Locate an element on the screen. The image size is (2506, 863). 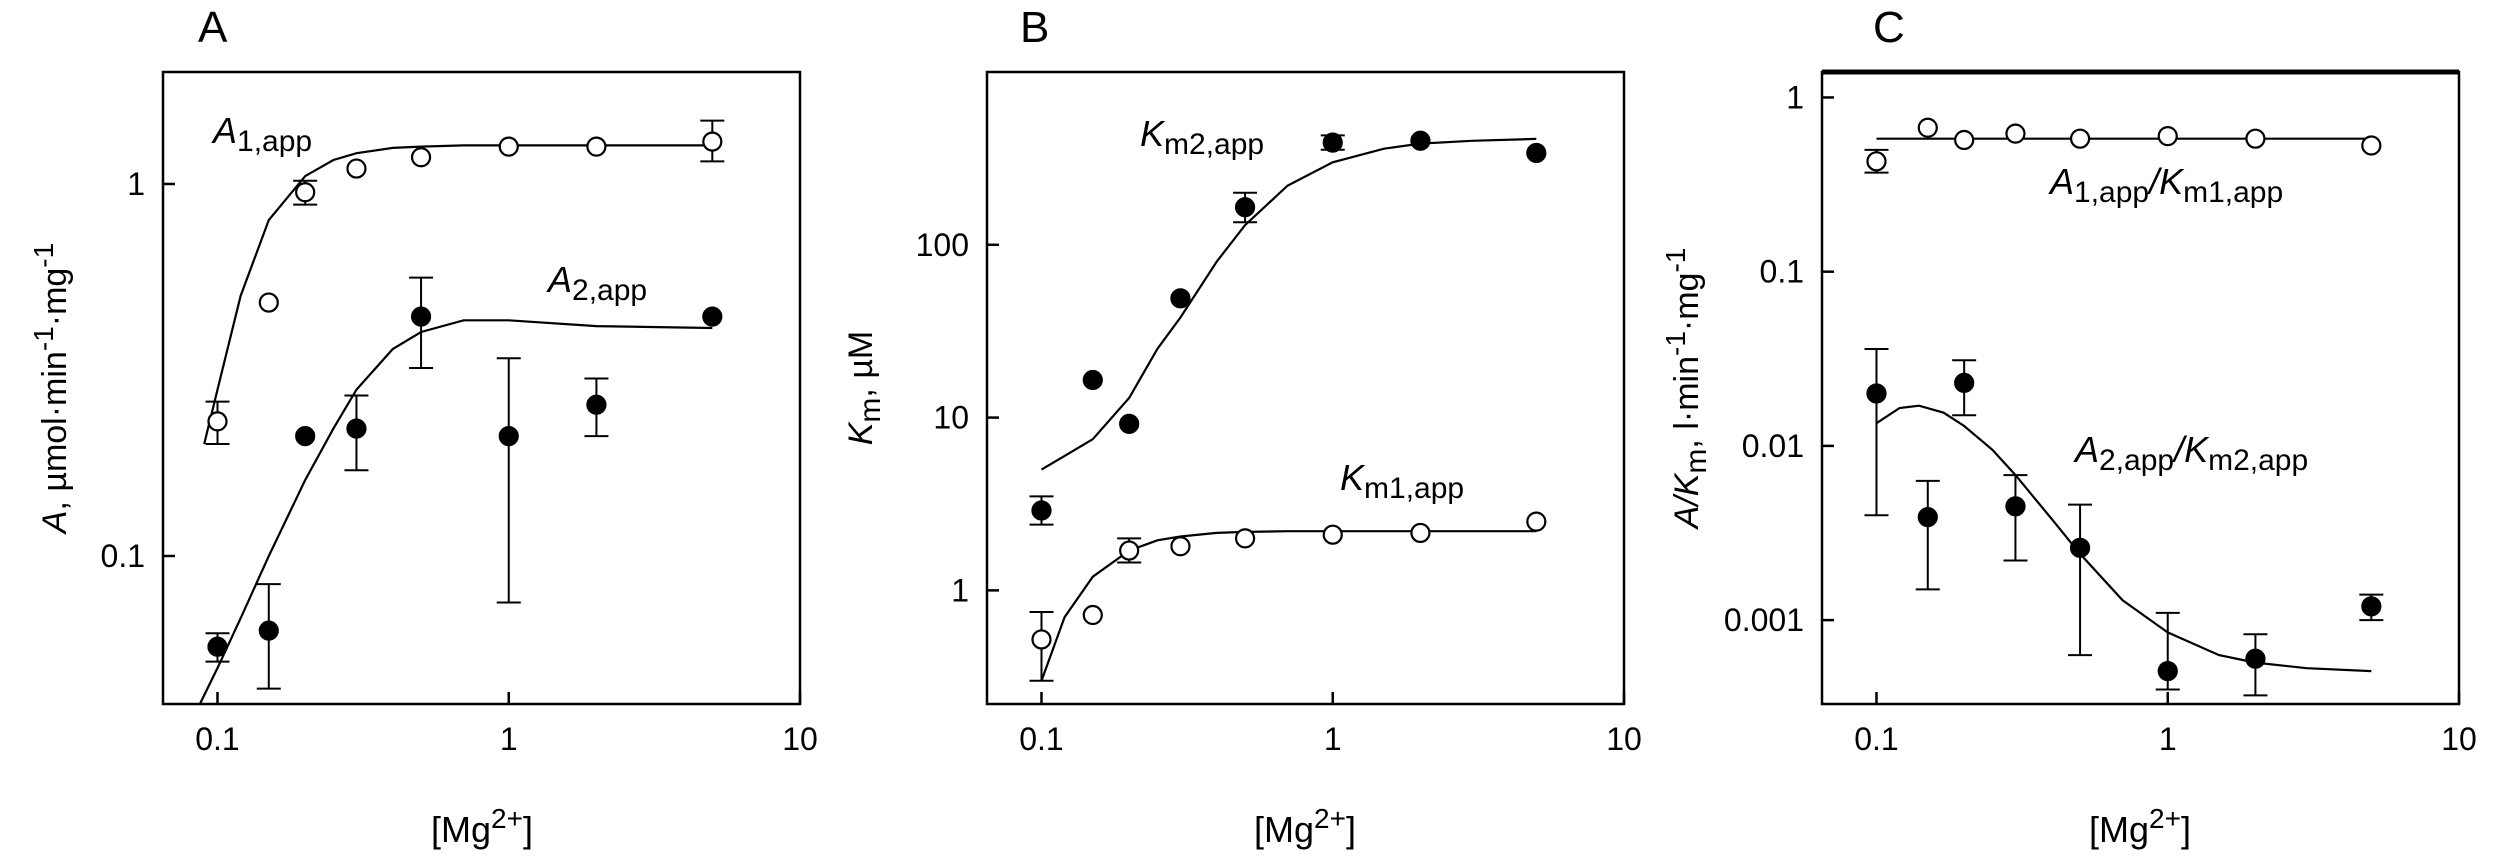
series-label-ratio1: A1,app/Km1,app is located at coordinates (2165, 185).